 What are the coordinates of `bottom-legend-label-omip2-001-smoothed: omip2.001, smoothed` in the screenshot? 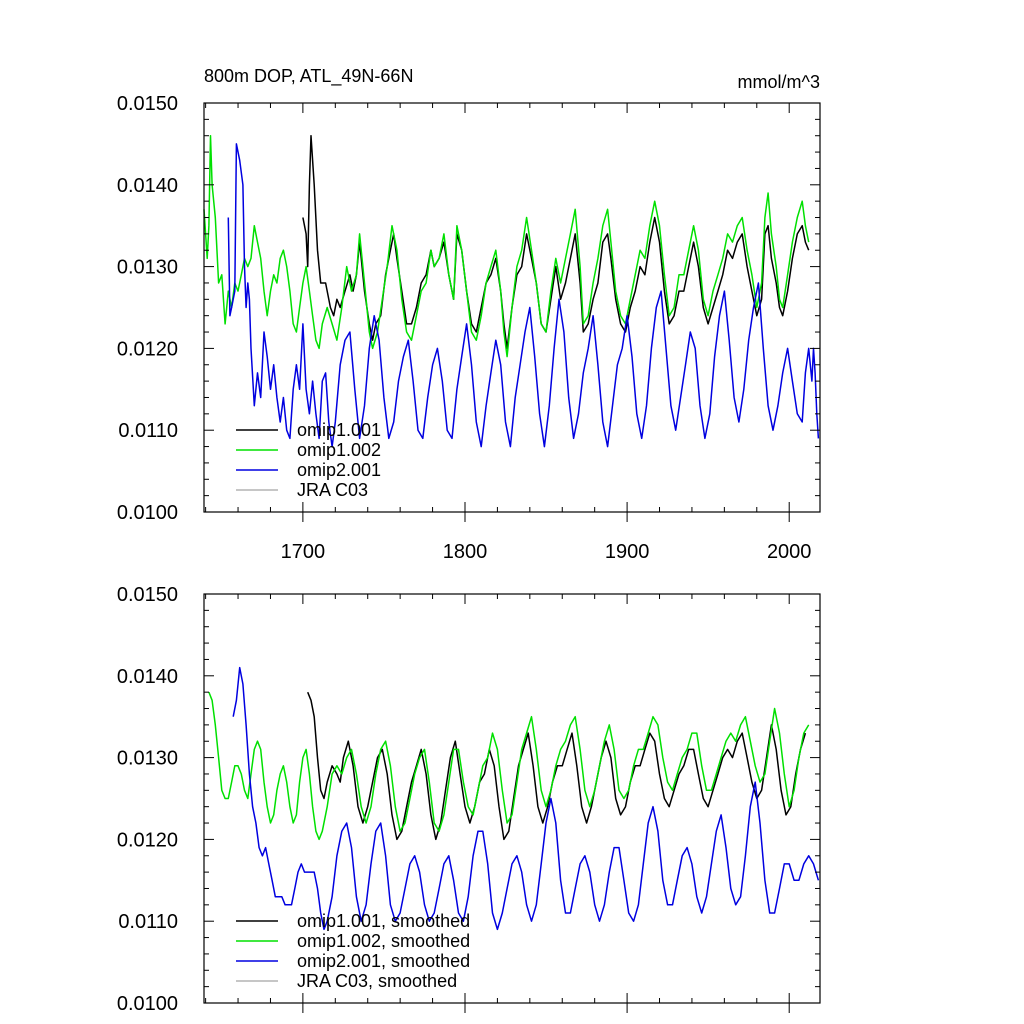 It's located at (383, 961).